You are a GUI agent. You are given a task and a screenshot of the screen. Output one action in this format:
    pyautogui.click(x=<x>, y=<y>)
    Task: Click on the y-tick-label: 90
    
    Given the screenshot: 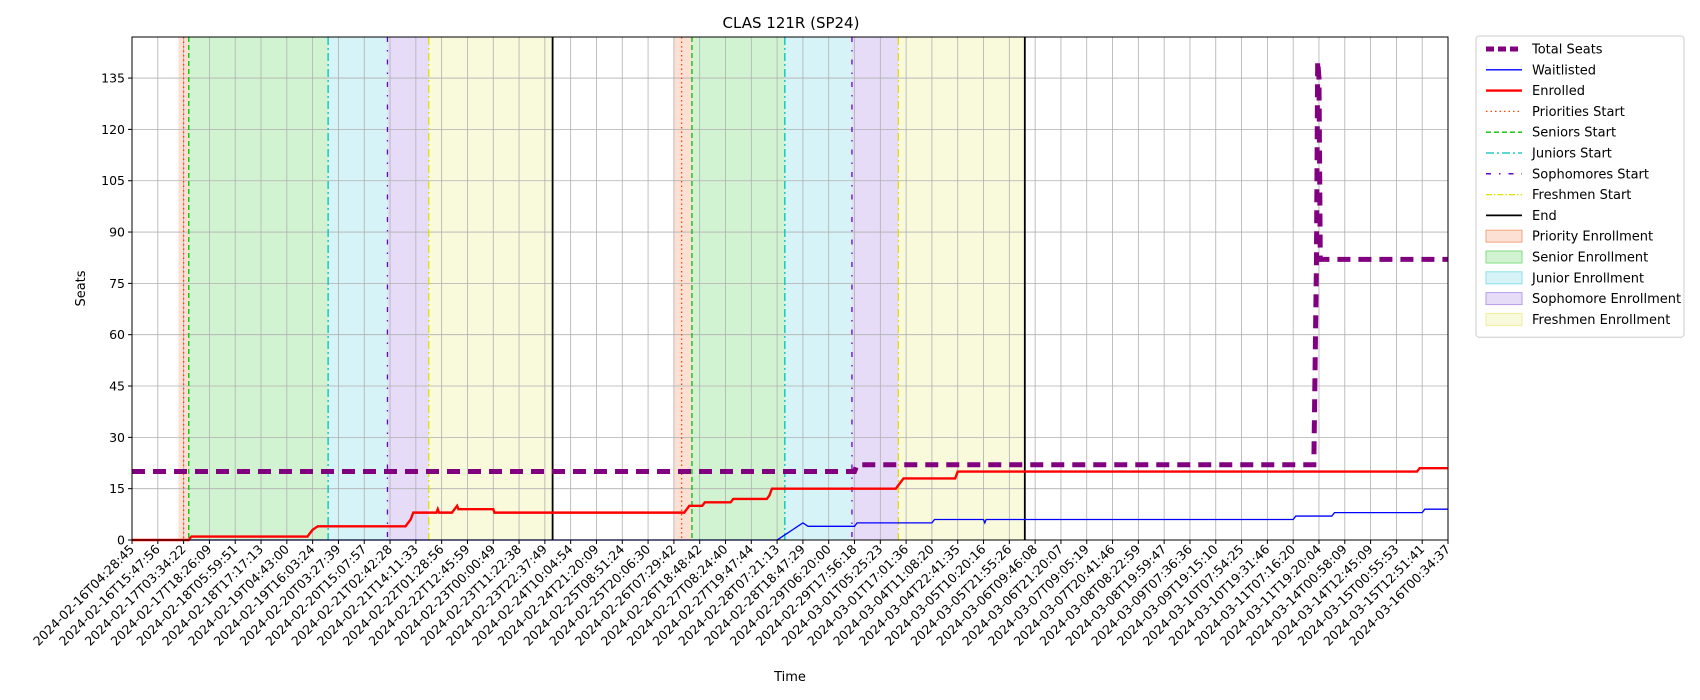 What is the action you would take?
    pyautogui.click(x=117, y=232)
    